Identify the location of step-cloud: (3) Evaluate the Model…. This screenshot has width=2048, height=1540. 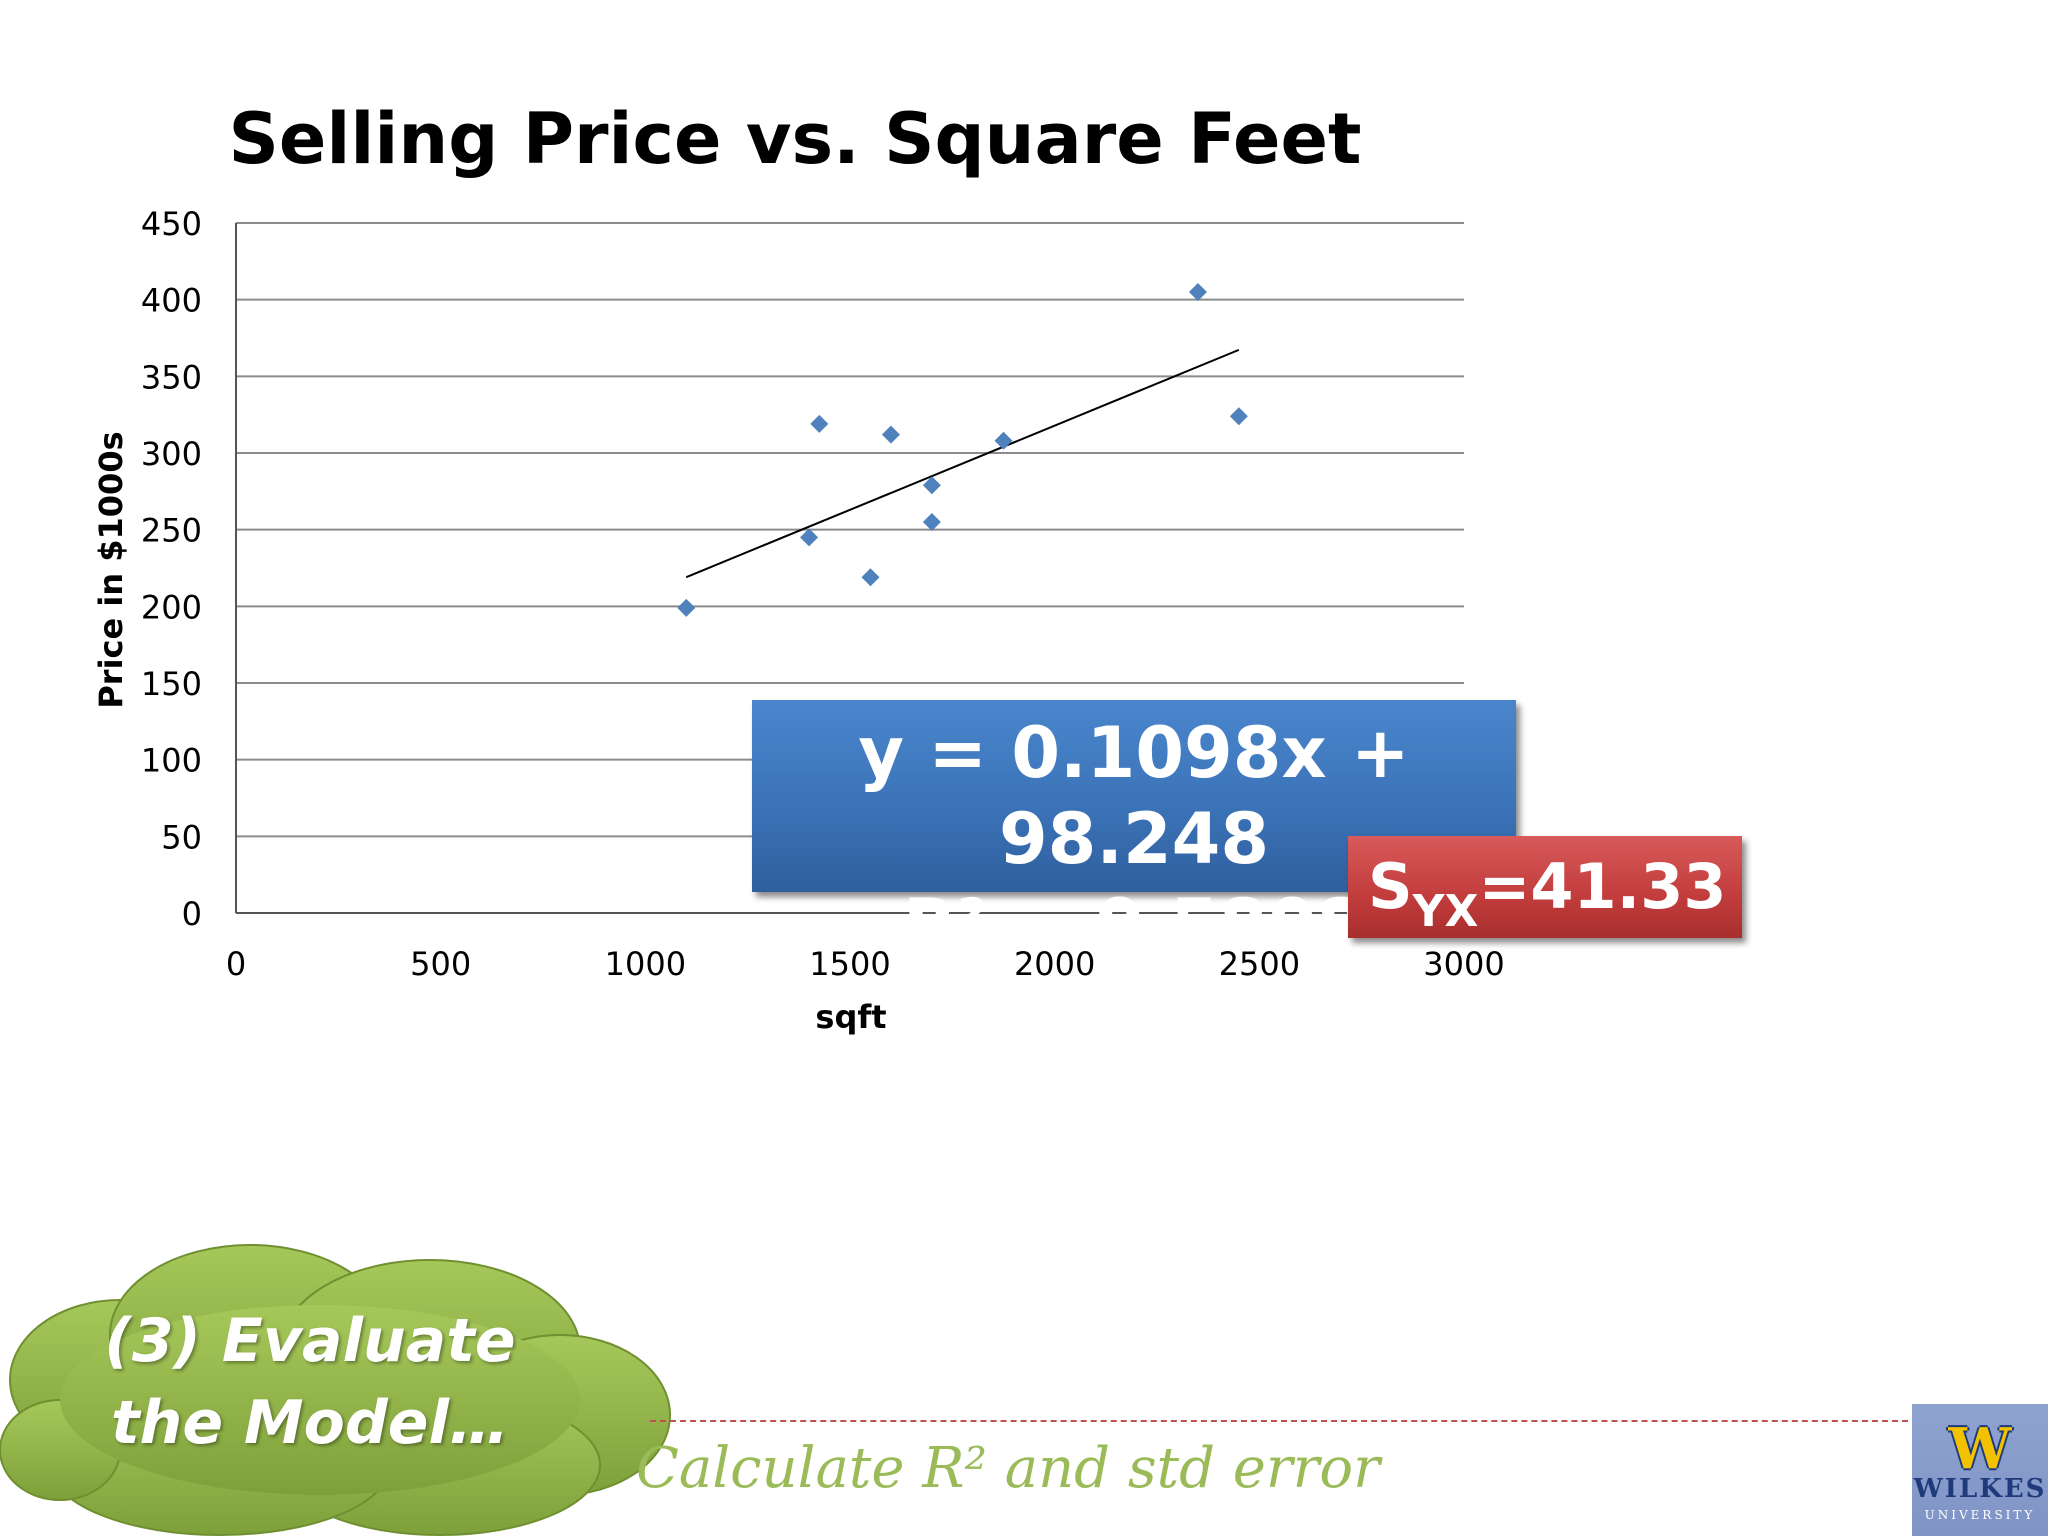
(340, 1388).